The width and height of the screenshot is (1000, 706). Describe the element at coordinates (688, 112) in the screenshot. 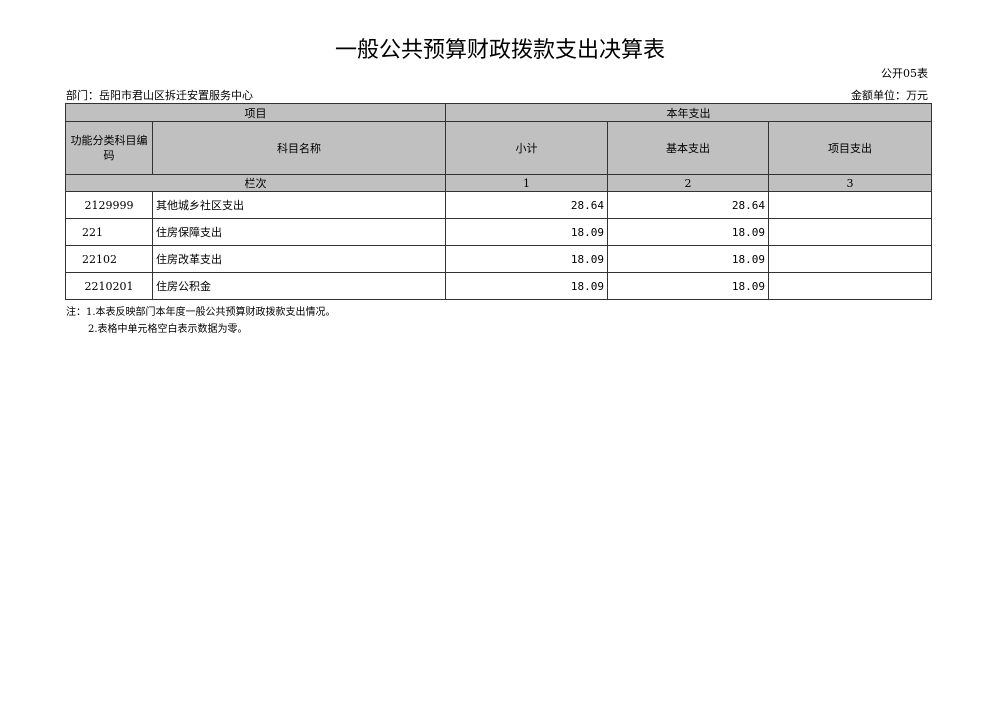

I see `header-current-year: 本年支出` at that location.